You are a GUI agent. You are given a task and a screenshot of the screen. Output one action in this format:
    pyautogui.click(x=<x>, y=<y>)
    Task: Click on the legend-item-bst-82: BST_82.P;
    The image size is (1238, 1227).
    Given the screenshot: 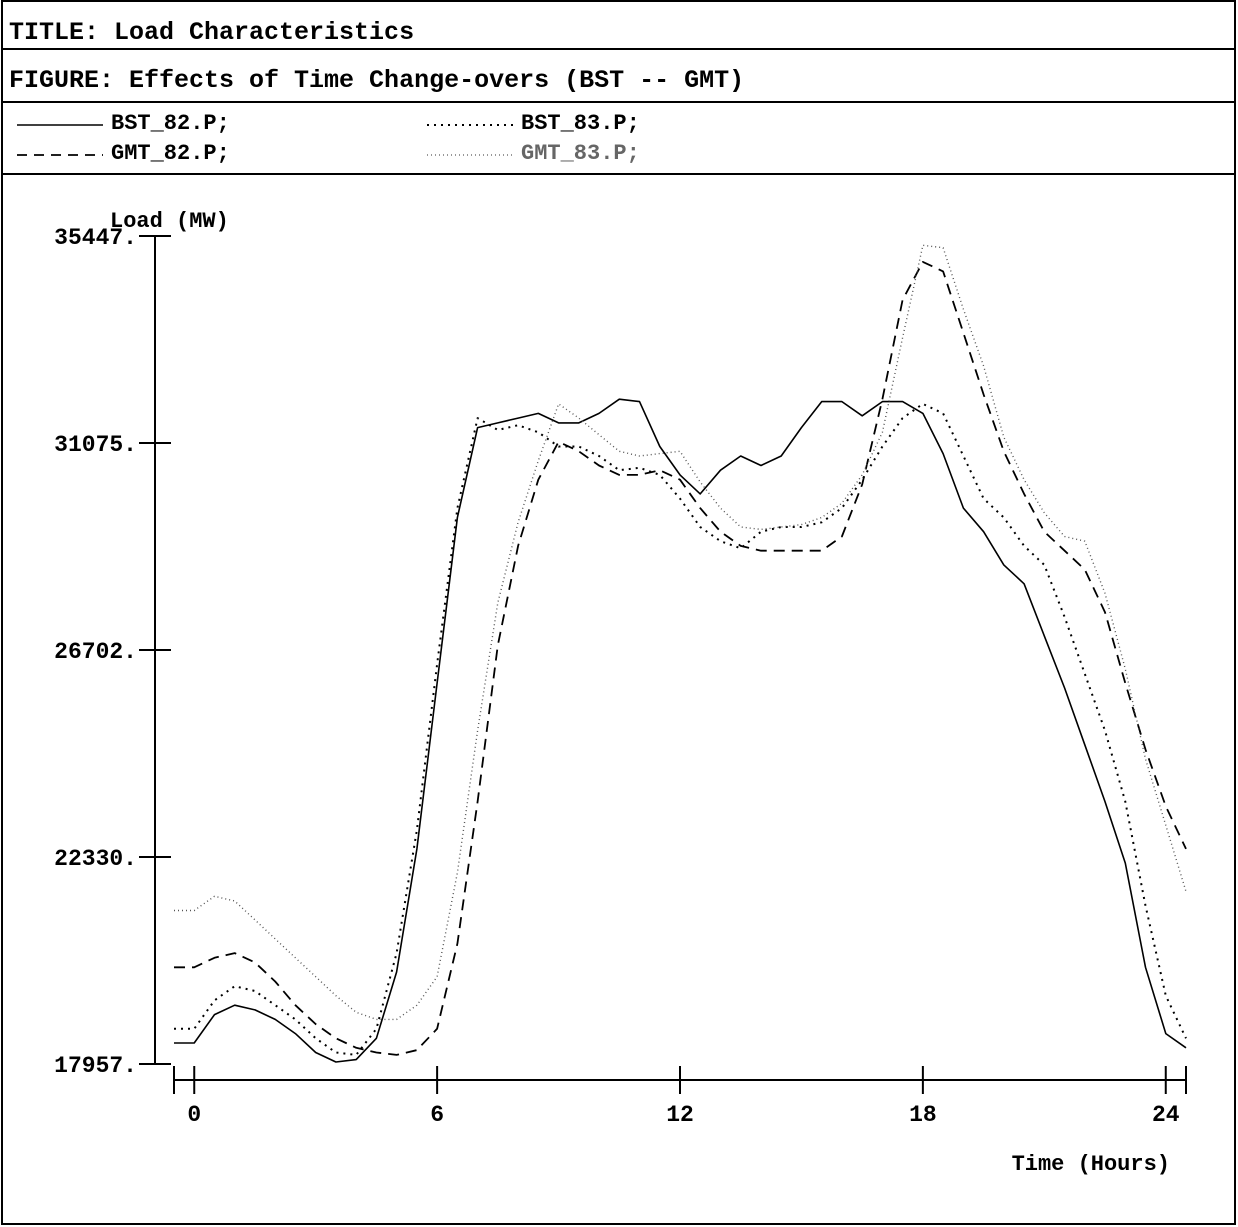 What is the action you would take?
    pyautogui.click(x=212, y=125)
    